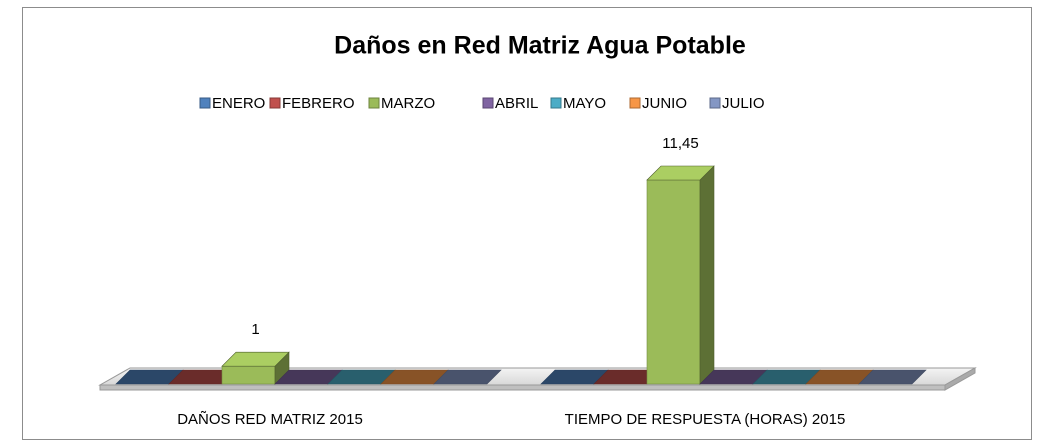 This screenshot has width=1054, height=448. What do you see at coordinates (664, 103) in the screenshot?
I see `legend-label: JUNIO` at bounding box center [664, 103].